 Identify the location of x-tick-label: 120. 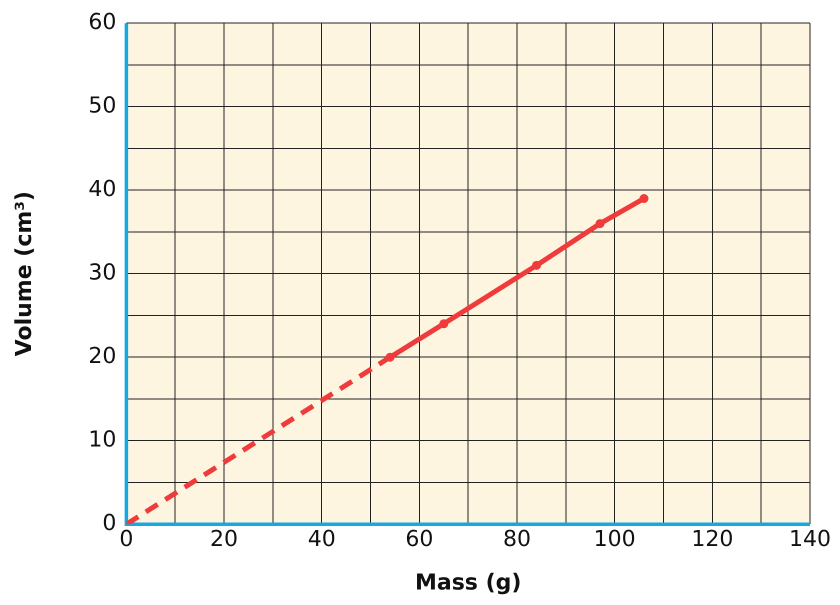
(712, 539).